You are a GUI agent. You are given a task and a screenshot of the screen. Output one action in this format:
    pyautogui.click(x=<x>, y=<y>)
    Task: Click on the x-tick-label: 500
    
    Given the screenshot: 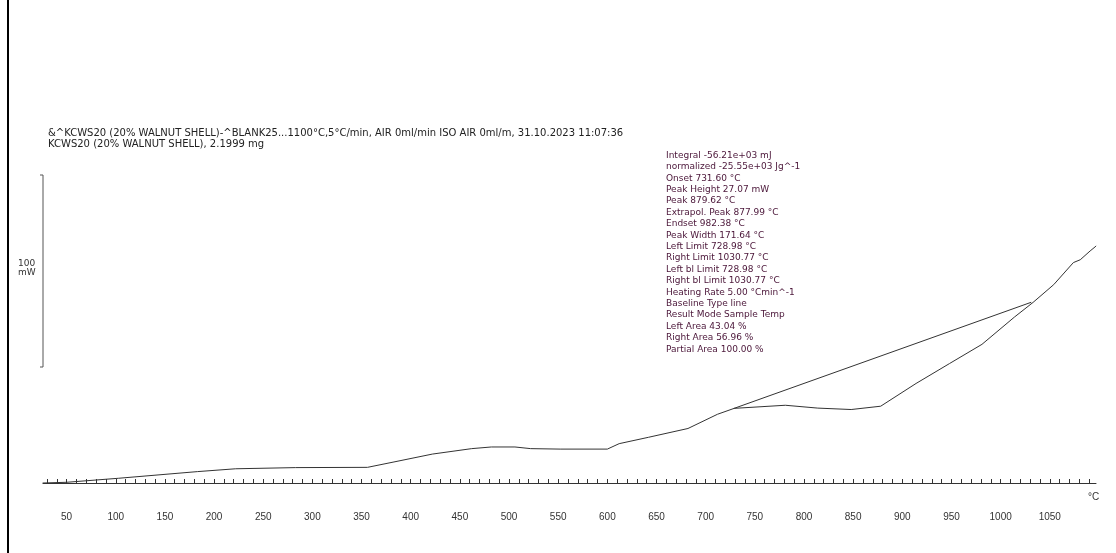 What is the action you would take?
    pyautogui.click(x=509, y=516)
    